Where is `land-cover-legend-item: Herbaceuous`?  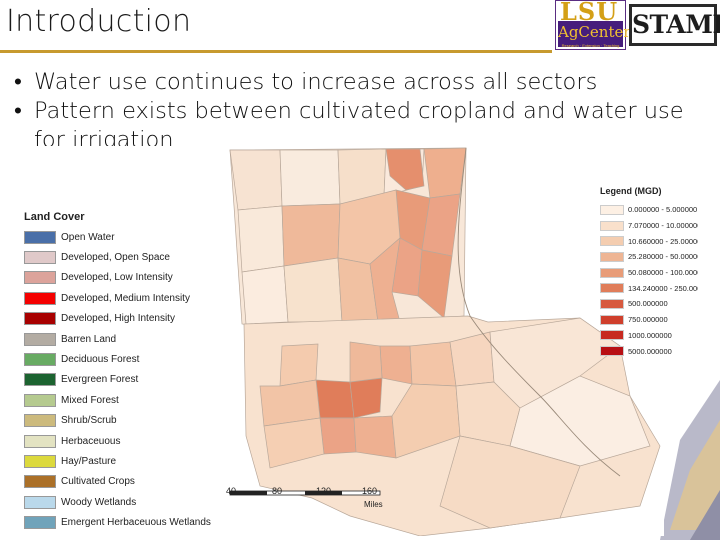 land-cover-legend-item: Herbaceuous is located at coordinates (117, 441).